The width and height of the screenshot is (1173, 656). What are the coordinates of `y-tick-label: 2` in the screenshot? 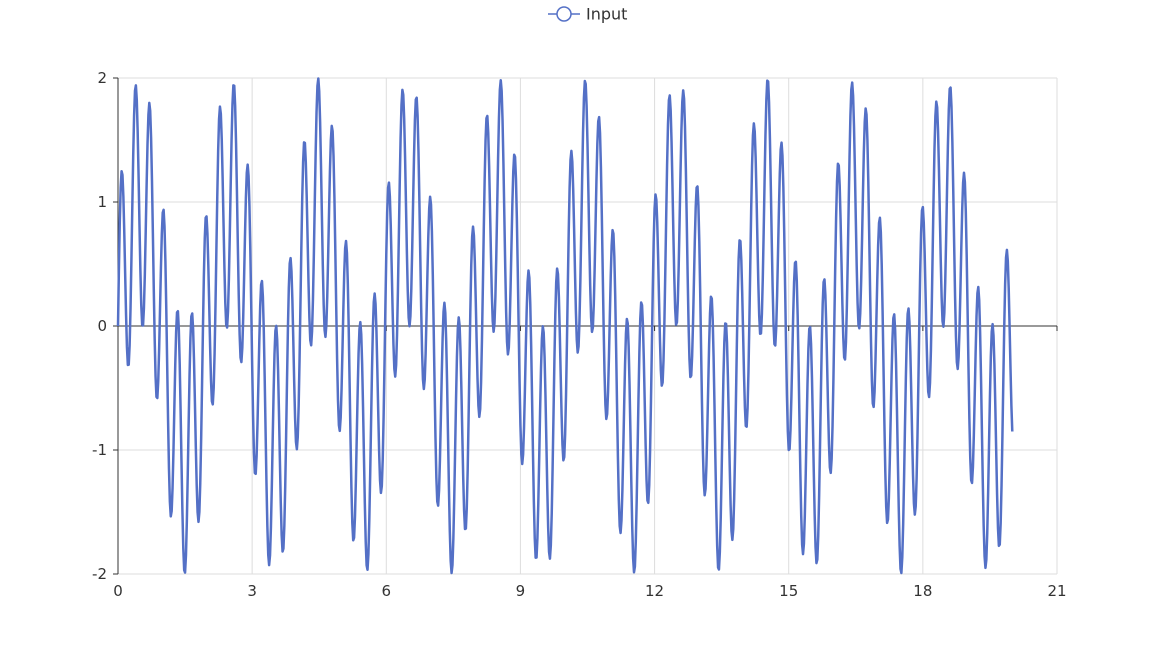 It's located at (102, 78).